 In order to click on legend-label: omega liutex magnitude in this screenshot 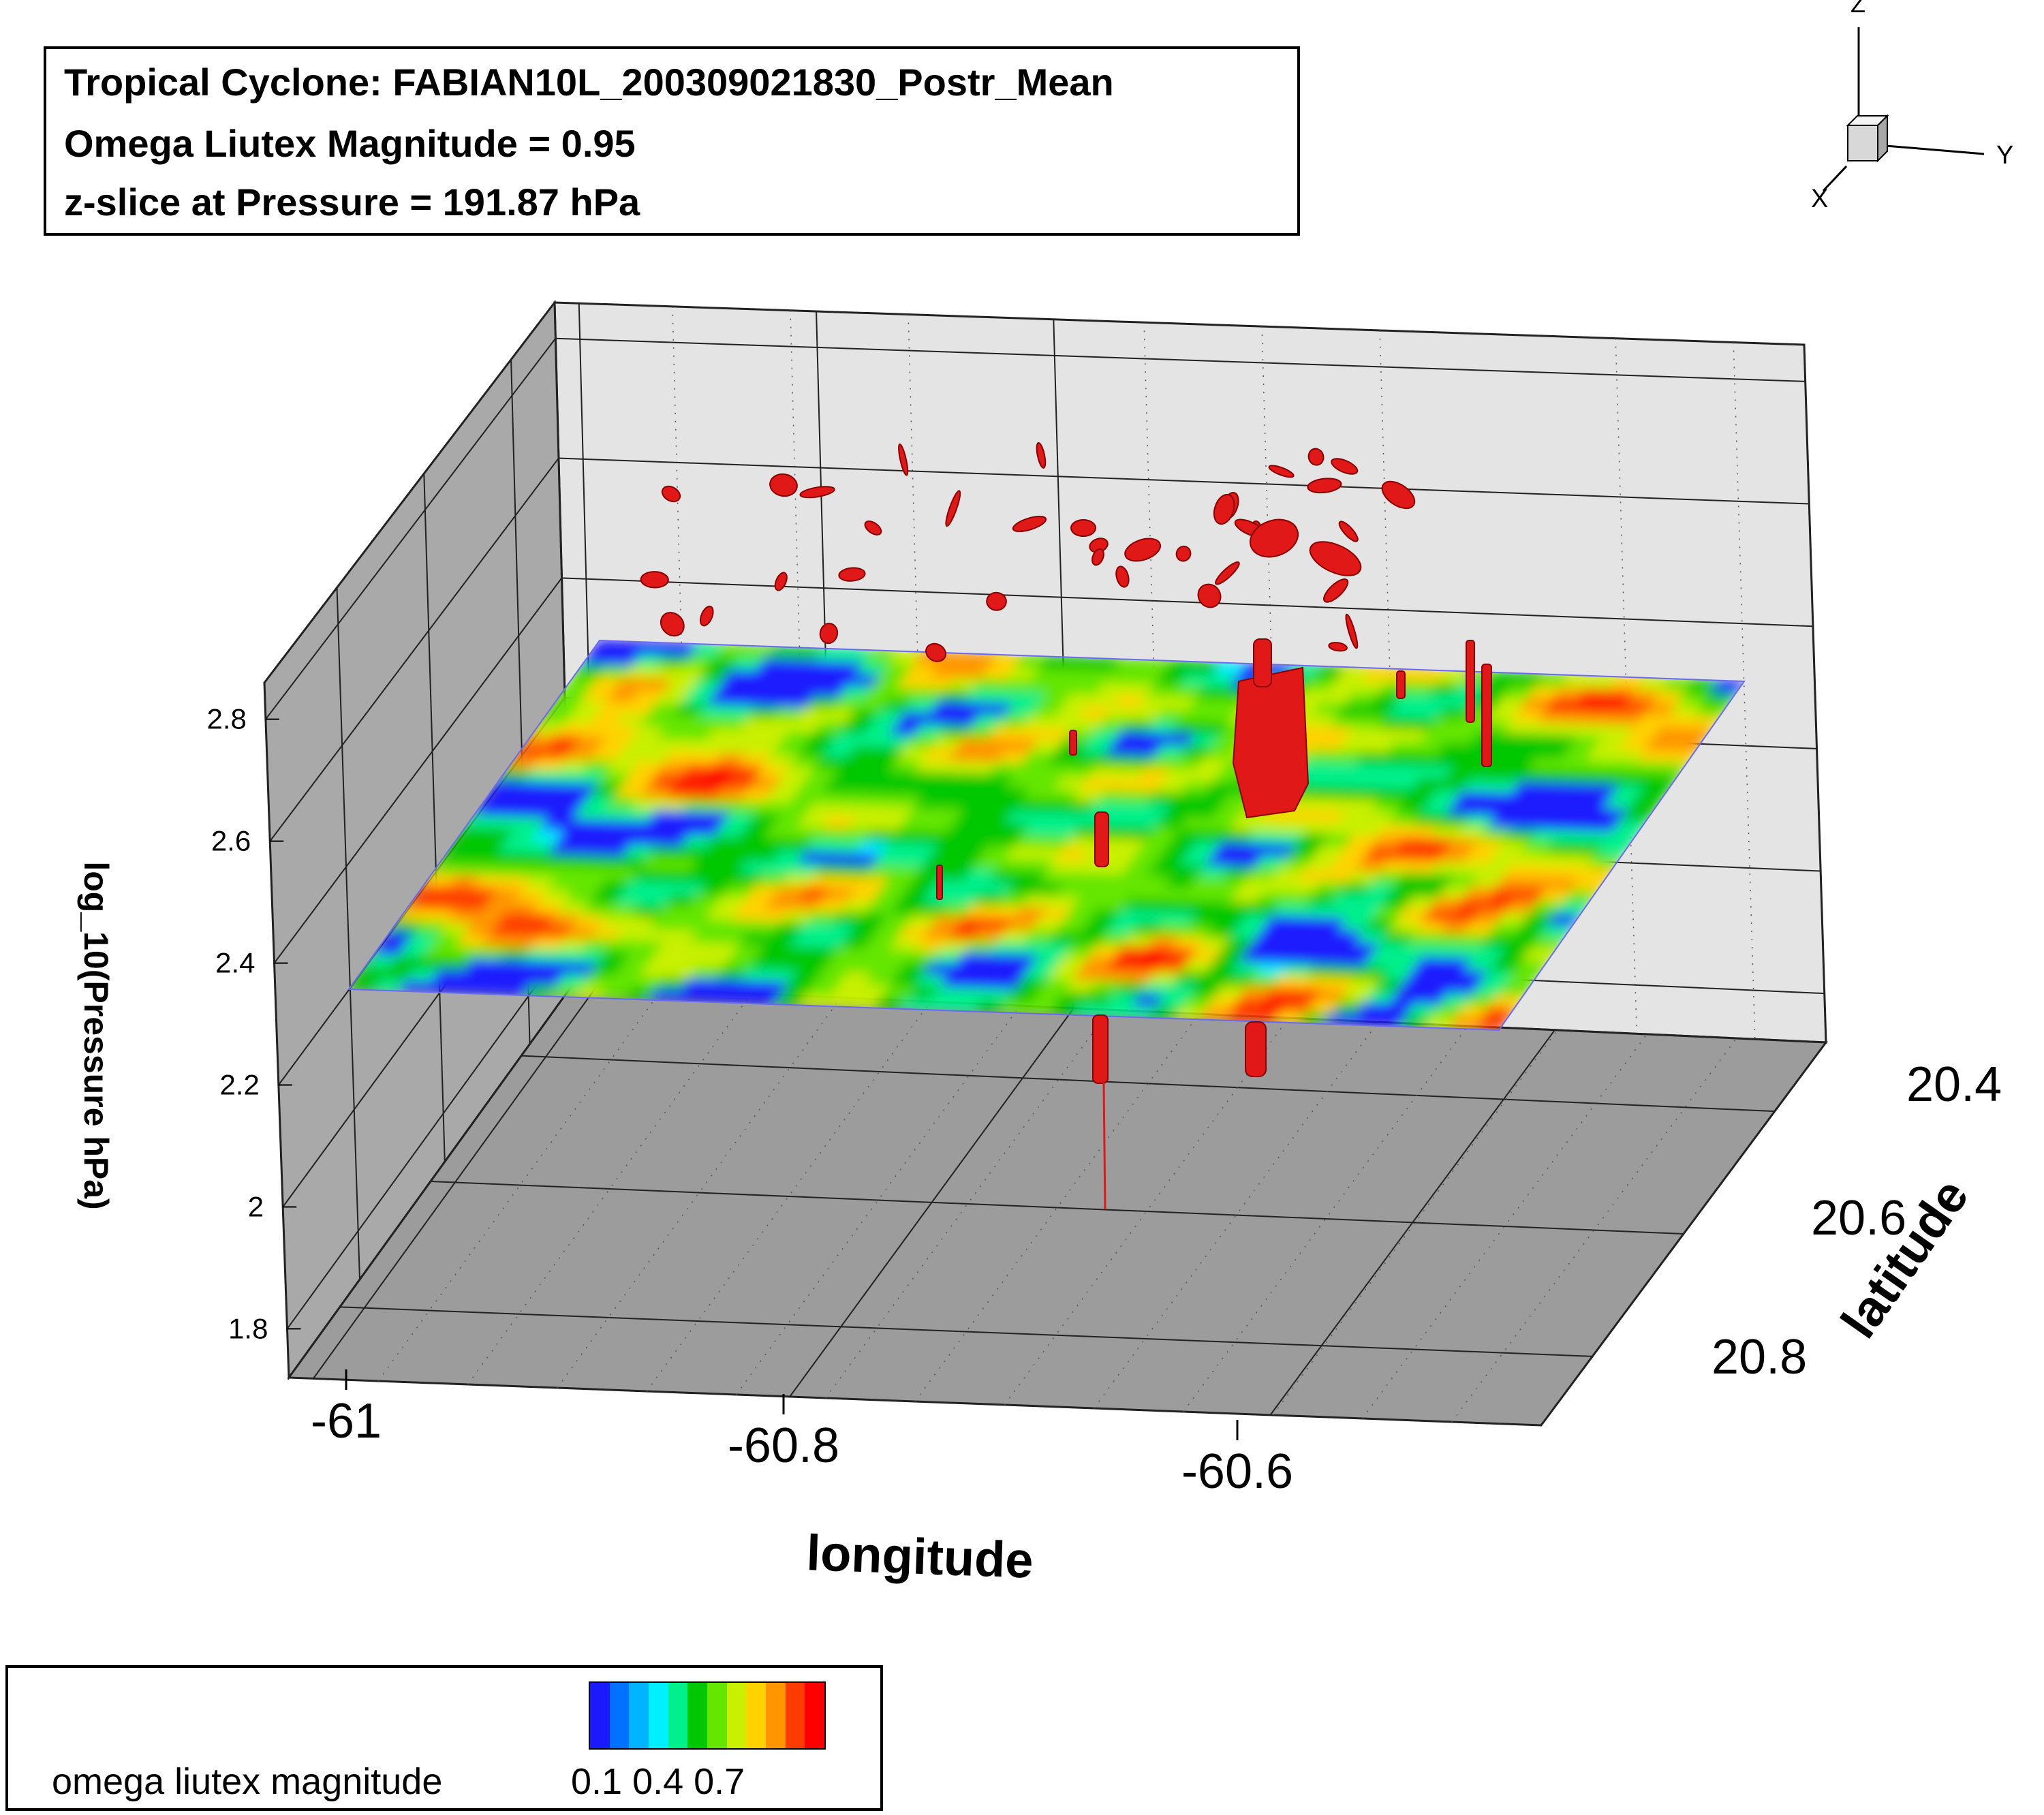, I will do `click(247, 1781)`.